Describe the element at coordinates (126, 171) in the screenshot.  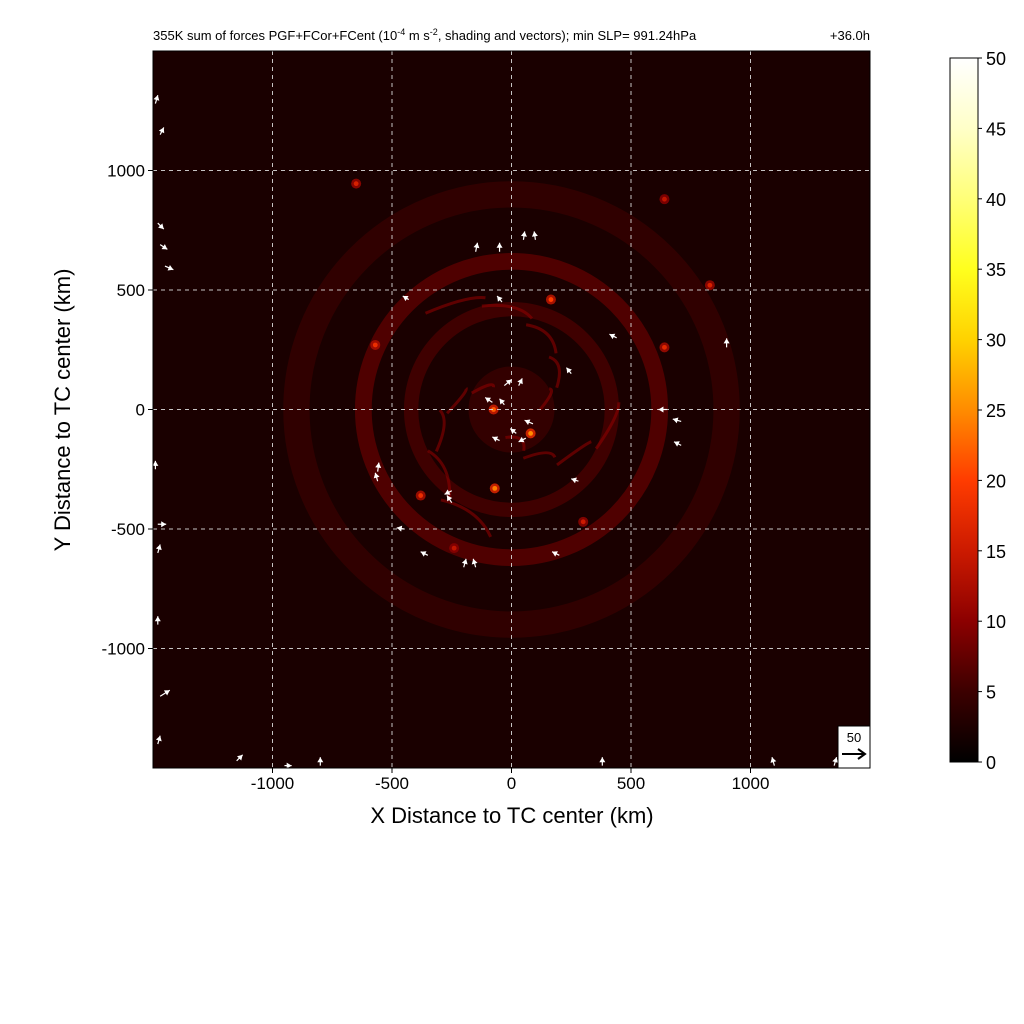
I see `y-tick-label: 1000` at that location.